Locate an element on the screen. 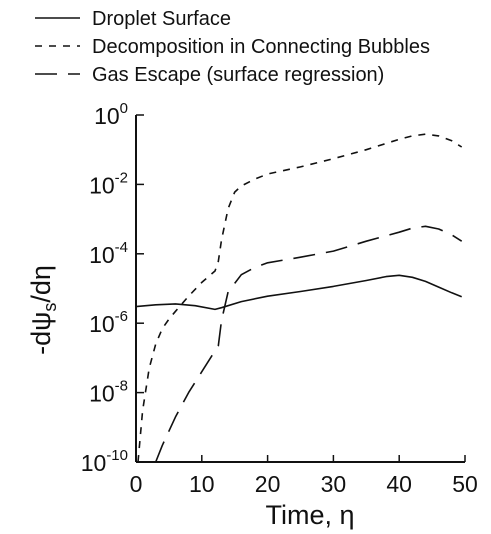 This screenshot has width=491, height=534. x-tick-label: 0 is located at coordinates (136, 484).